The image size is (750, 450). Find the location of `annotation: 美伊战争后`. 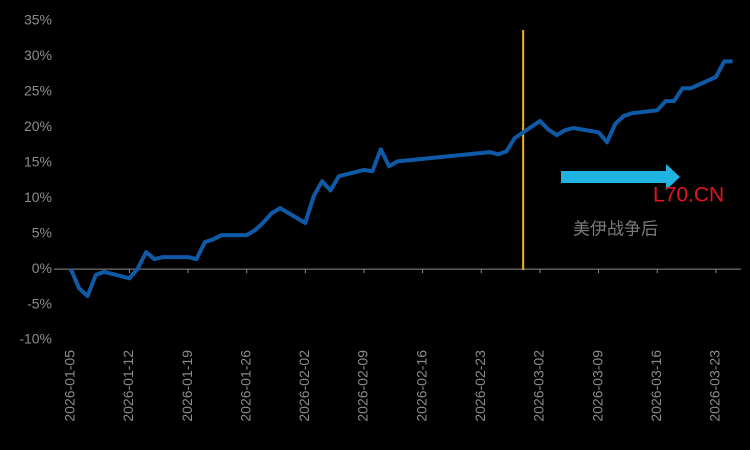

annotation: 美伊战争后 is located at coordinates (615, 228).